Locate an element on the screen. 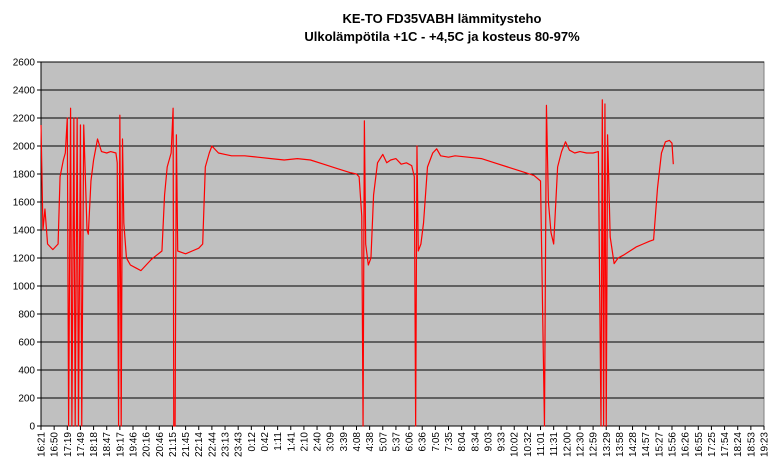  x-tick-label: 4:38 is located at coordinates (370, 442).